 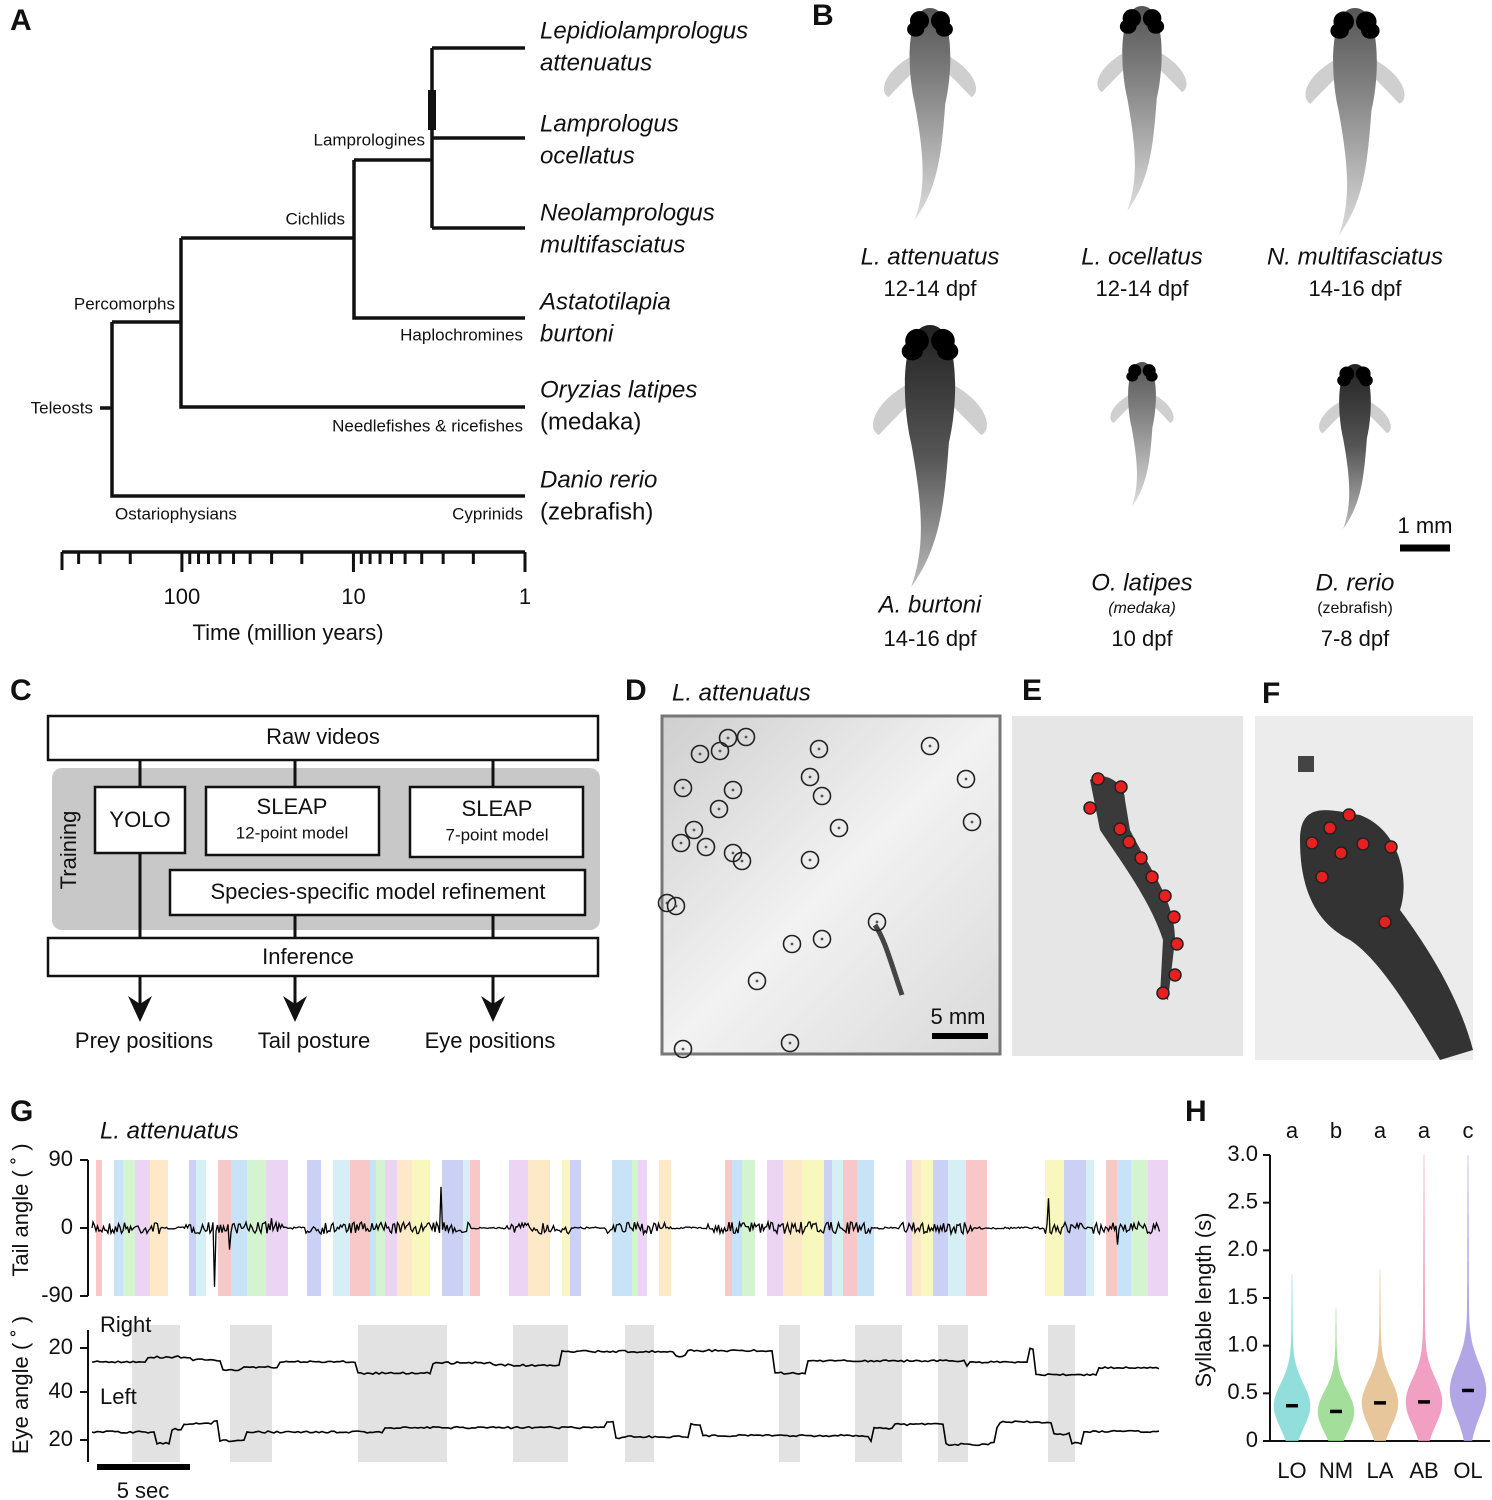 What do you see at coordinates (124, 303) in the screenshot?
I see `clade-label: Percomorphs` at bounding box center [124, 303].